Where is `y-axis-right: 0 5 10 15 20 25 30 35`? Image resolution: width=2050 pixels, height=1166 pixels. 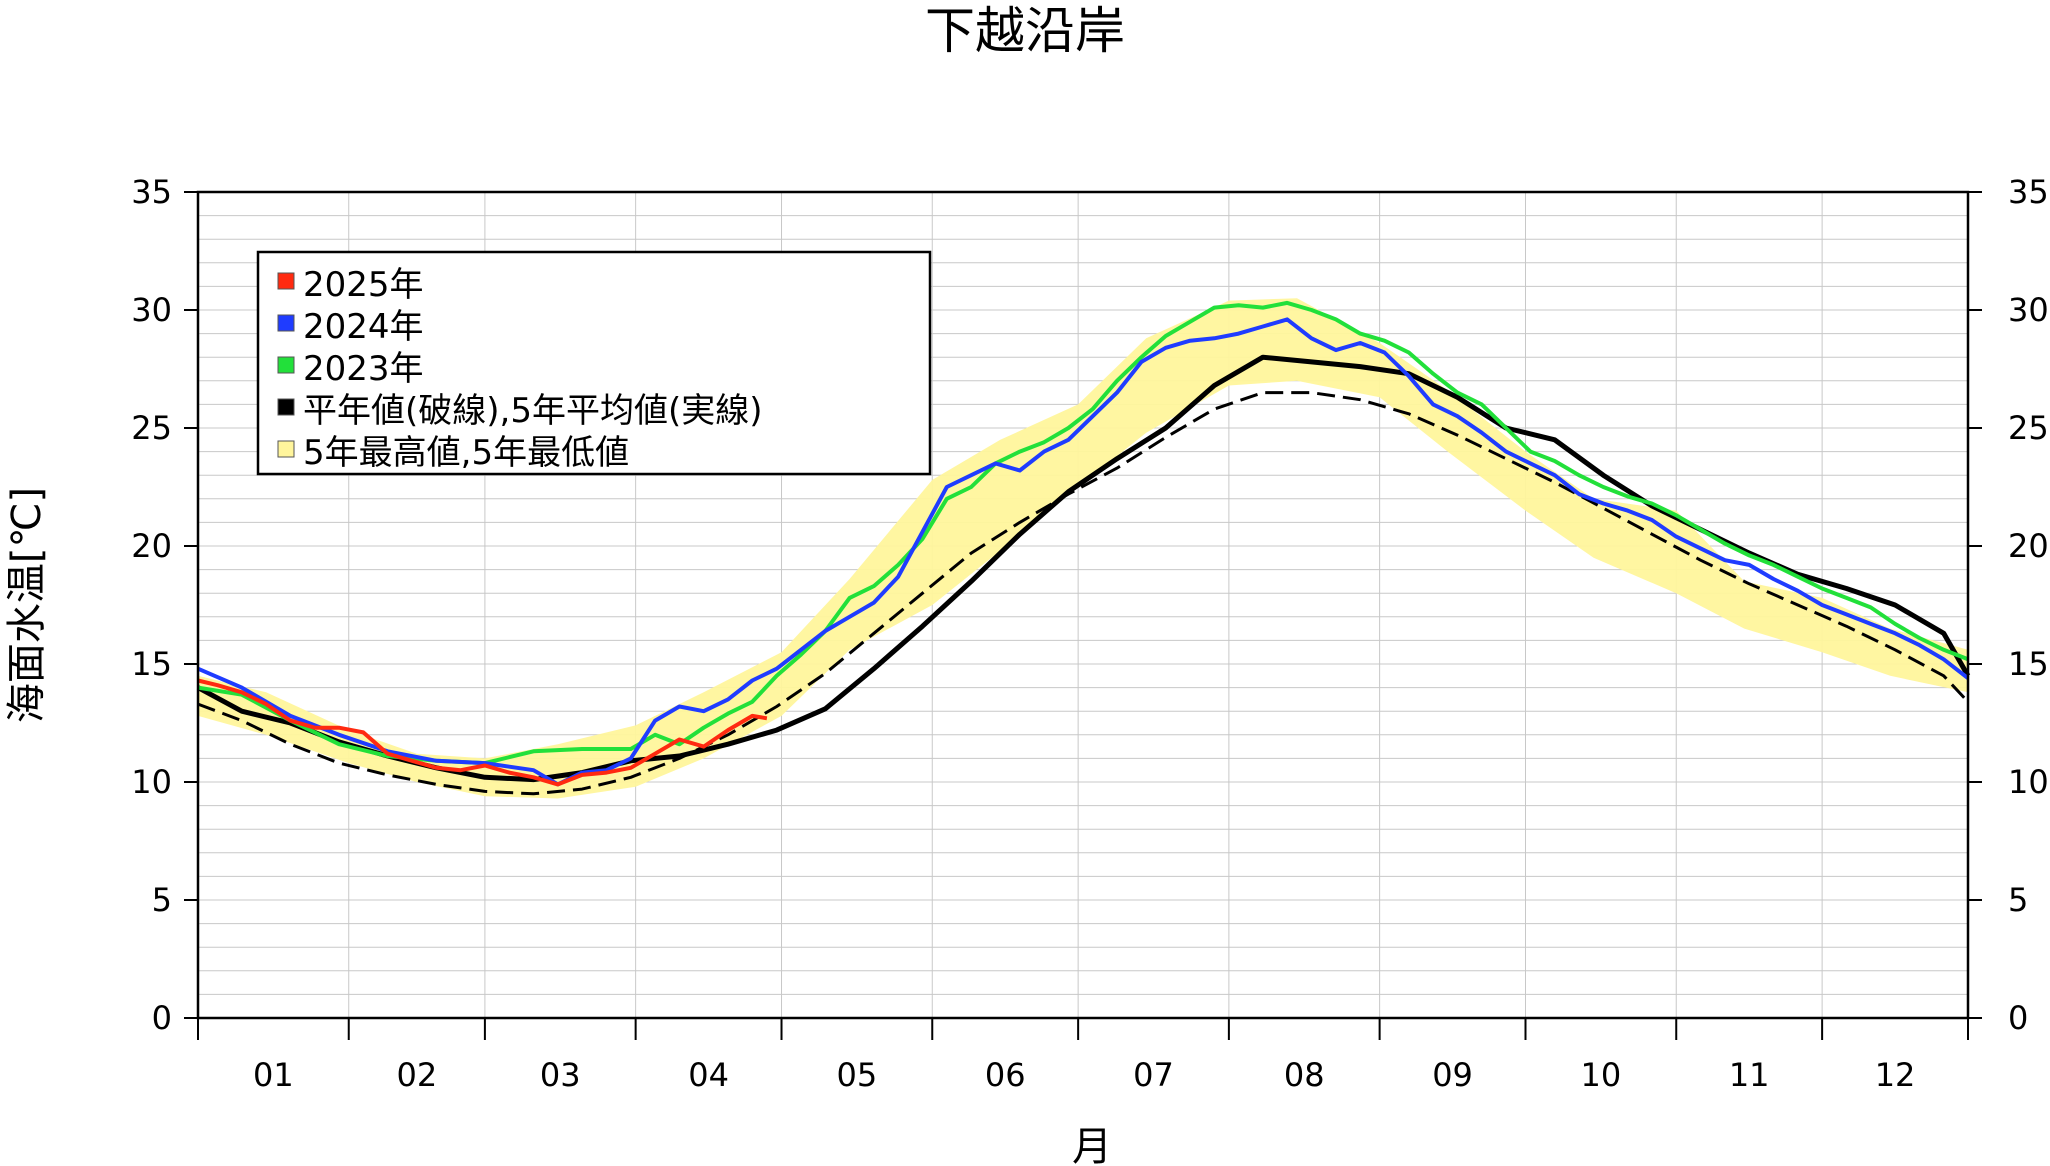
y-axis-right: 0 5 10 15 20 25 30 35 is located at coordinates (2008, 605).